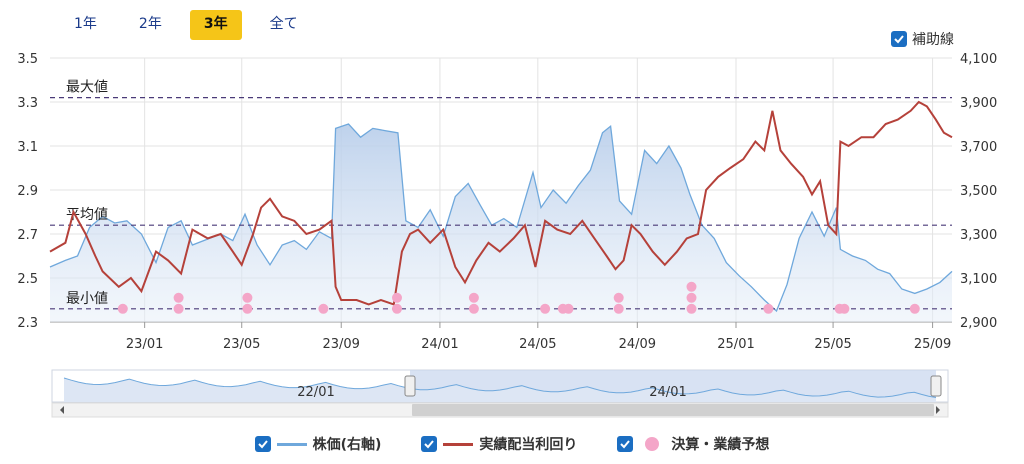  Describe the element at coordinates (537, 344) in the screenshot. I see `x-tick-label: 24/05` at that location.